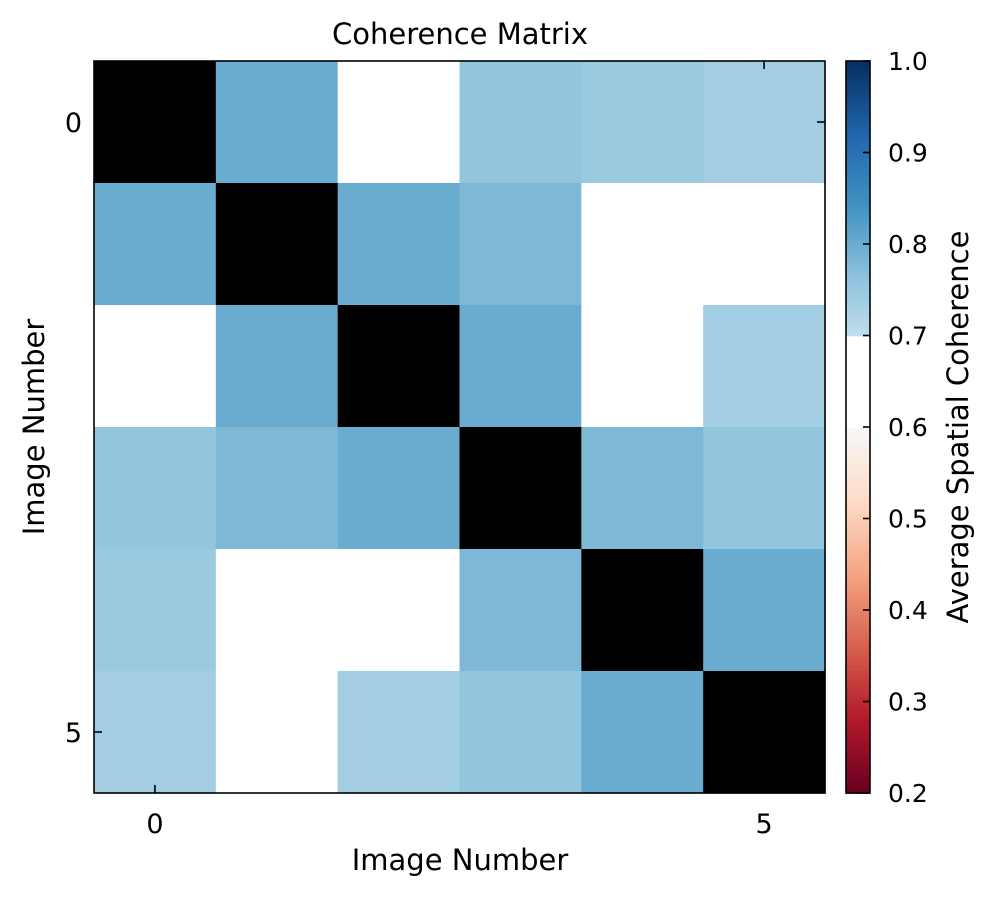 The width and height of the screenshot is (997, 899). Describe the element at coordinates (155, 366) in the screenshot. I see `heatmap-cell-r2-c0` at that location.